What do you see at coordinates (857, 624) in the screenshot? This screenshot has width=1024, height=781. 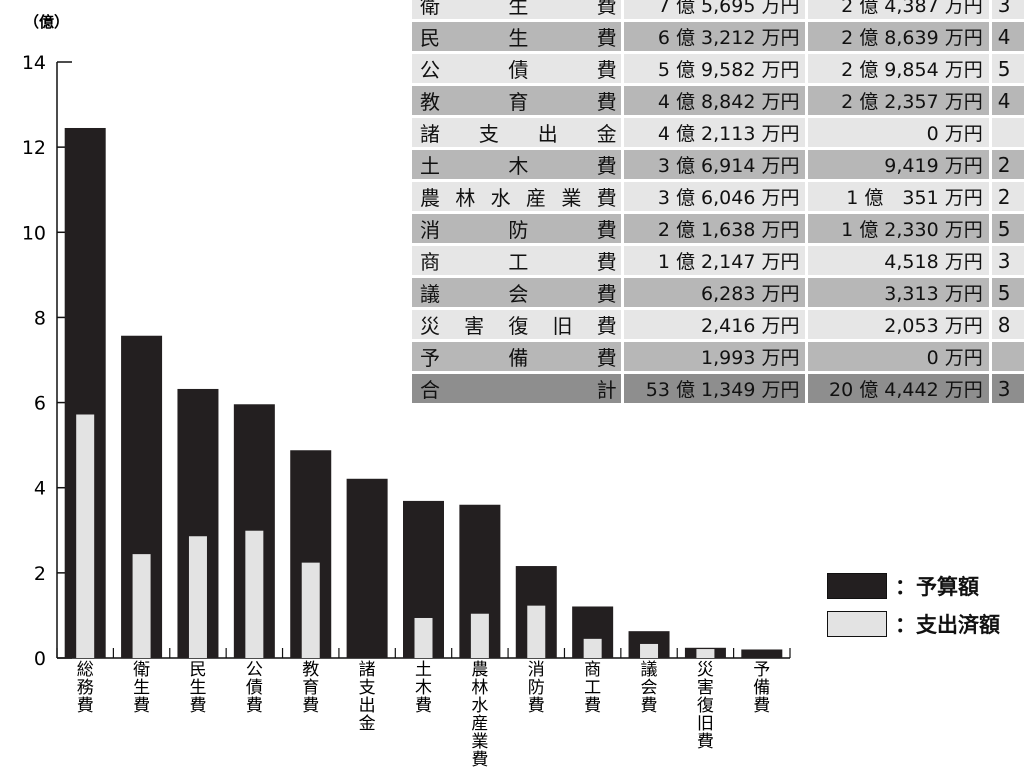 I see `legend-spent-swatch` at bounding box center [857, 624].